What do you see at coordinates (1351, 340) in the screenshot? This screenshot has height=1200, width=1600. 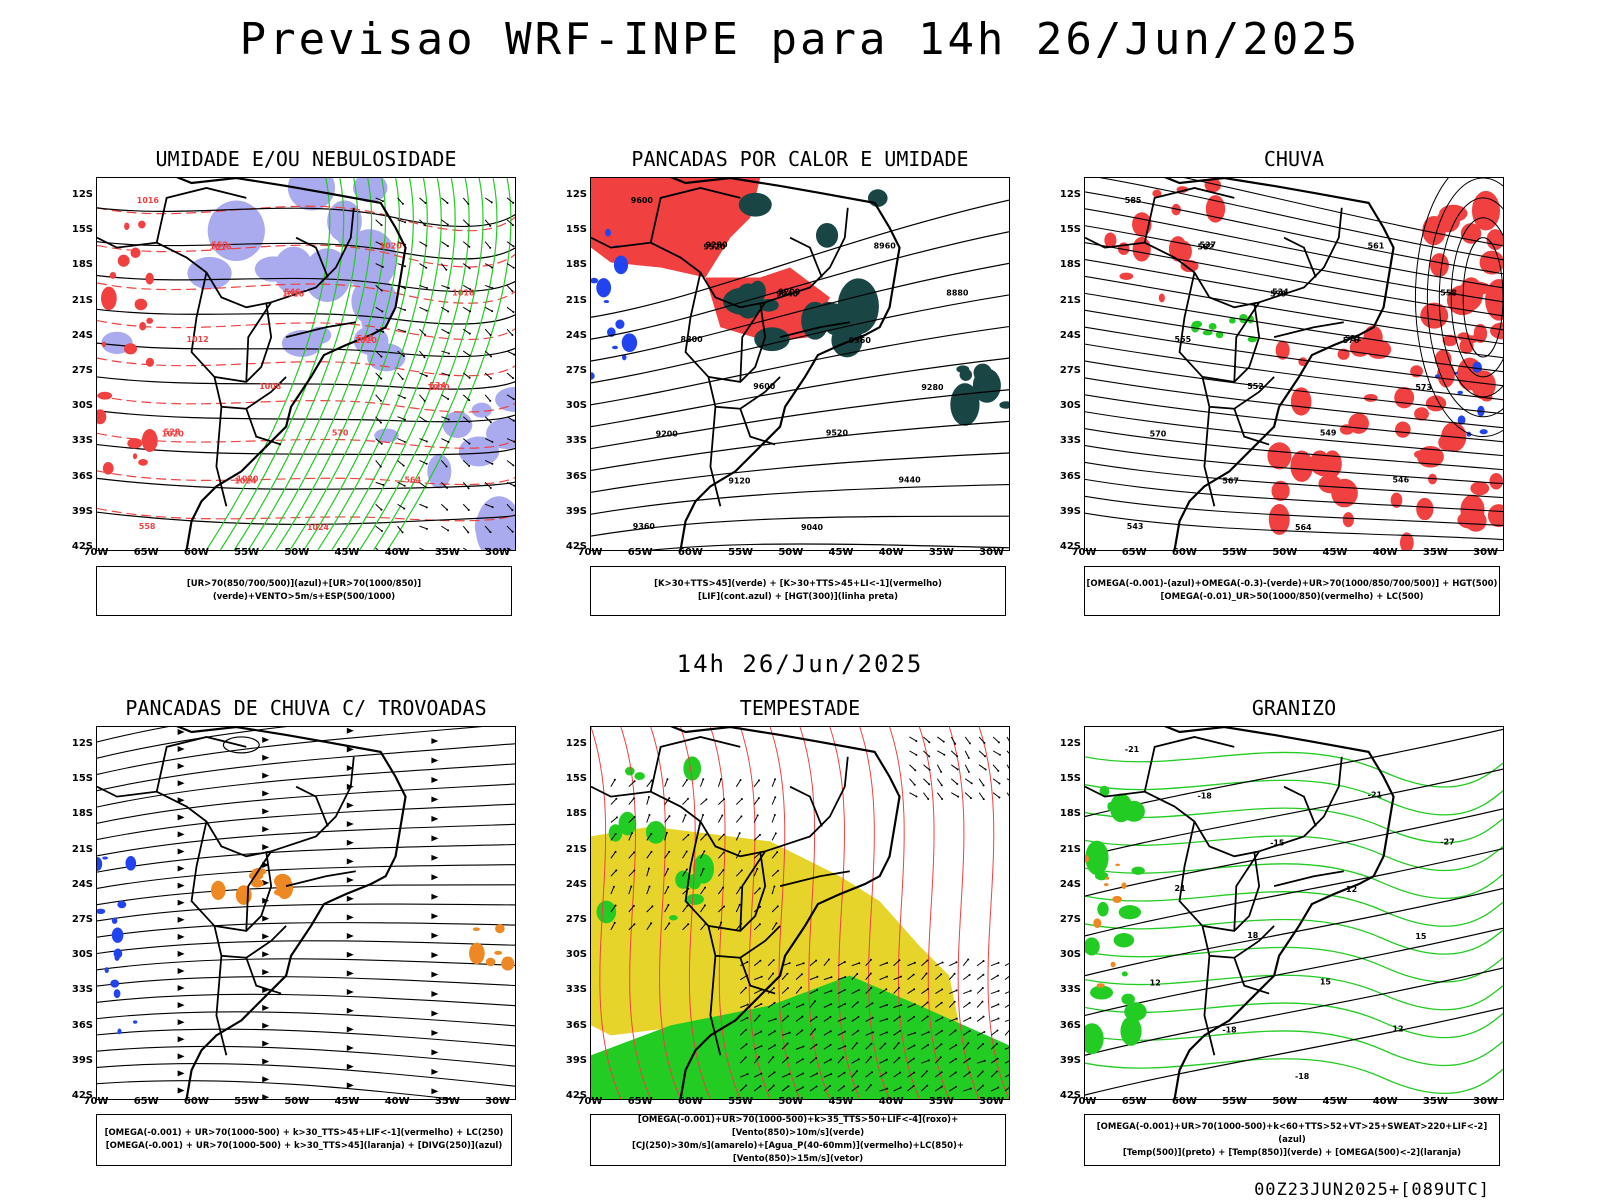 I see `contour-label: 576` at bounding box center [1351, 340].